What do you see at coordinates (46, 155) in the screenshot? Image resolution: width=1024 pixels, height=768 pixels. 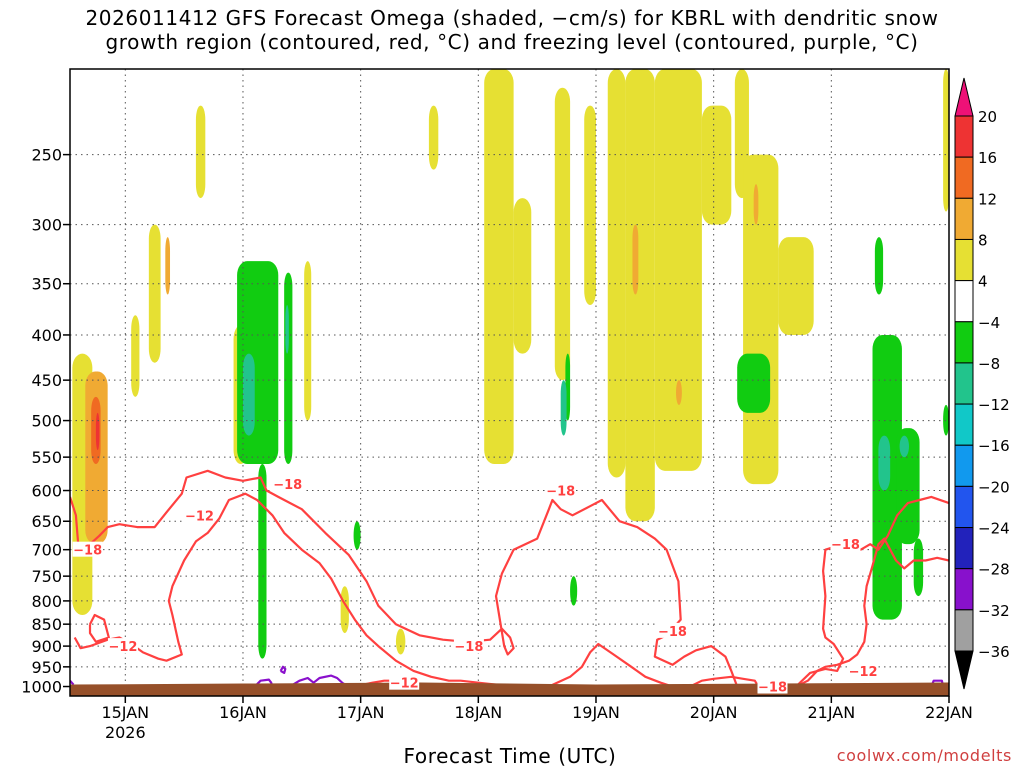 I see `y-tick-label-0: 250` at bounding box center [46, 155].